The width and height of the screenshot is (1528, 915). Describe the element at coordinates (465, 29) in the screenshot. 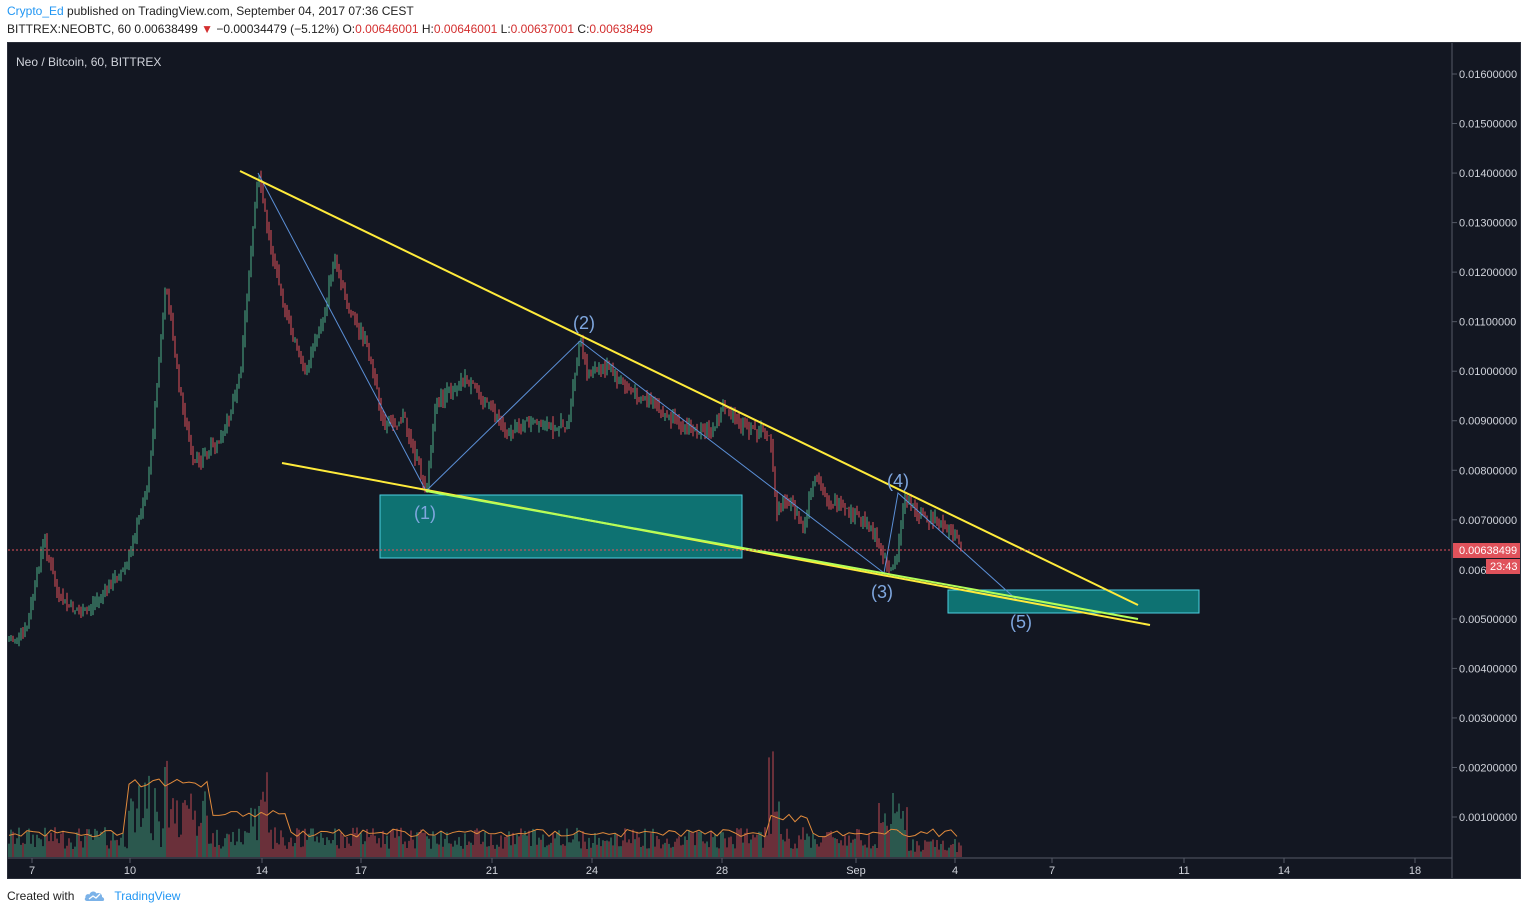

I see `high-value: 0.00646001` at that location.